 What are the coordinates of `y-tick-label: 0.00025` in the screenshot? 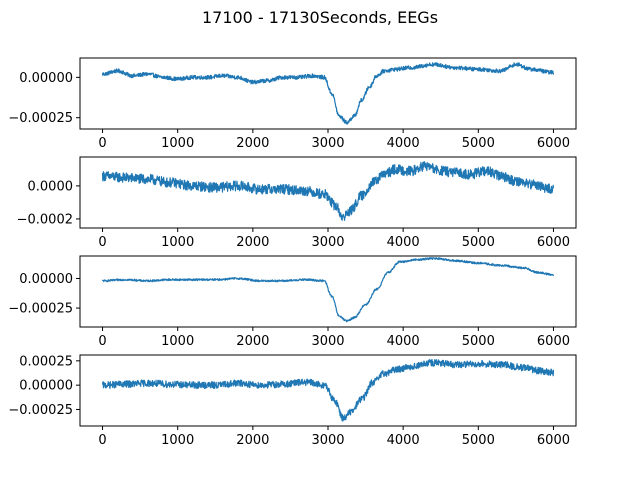 It's located at (46, 361).